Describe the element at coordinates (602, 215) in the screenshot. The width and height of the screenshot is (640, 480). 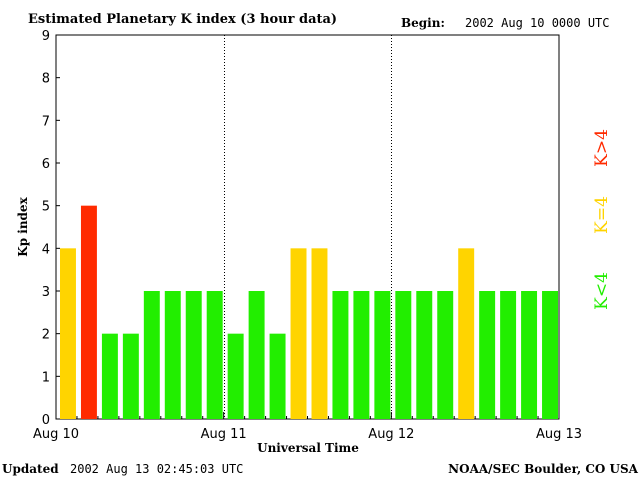
I see `legend-k-equal-4: K=4` at that location.